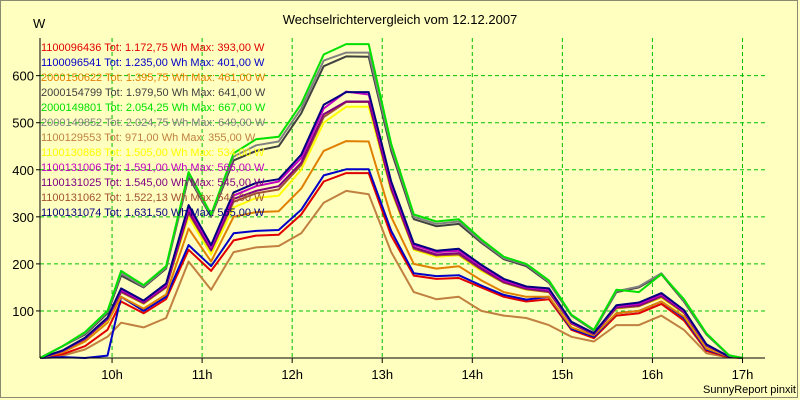 The image size is (800, 400). I want to click on x-tick-label: 10h, so click(112, 374).